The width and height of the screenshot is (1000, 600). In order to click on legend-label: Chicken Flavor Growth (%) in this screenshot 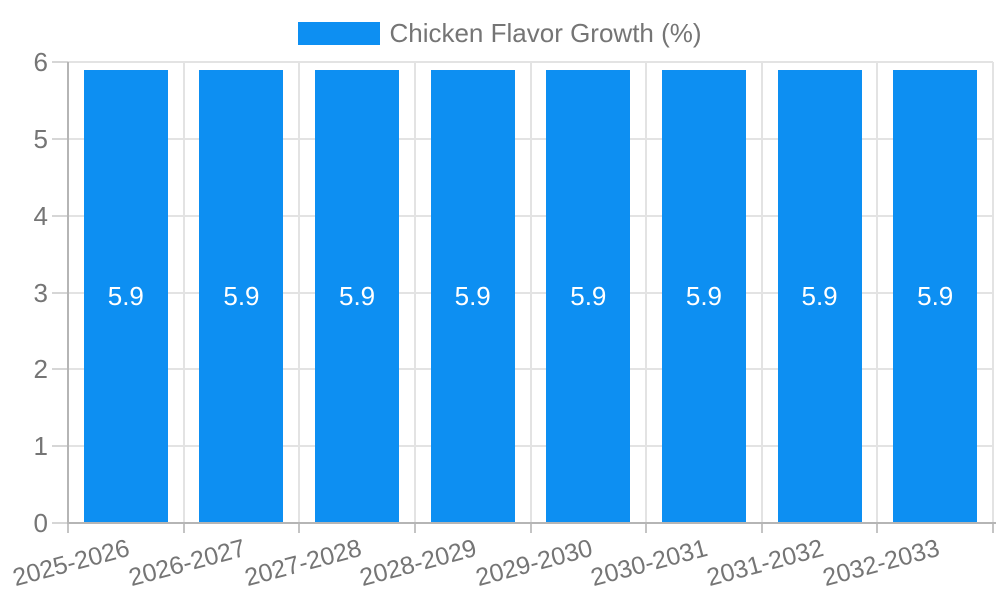, I will do `click(545, 33)`.